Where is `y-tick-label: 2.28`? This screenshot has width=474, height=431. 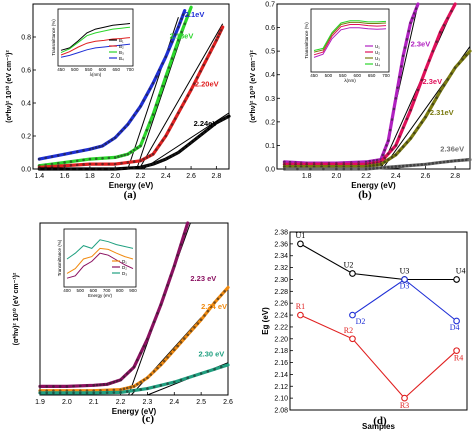 y-tick-label: 2.28 is located at coordinates (281, 292).